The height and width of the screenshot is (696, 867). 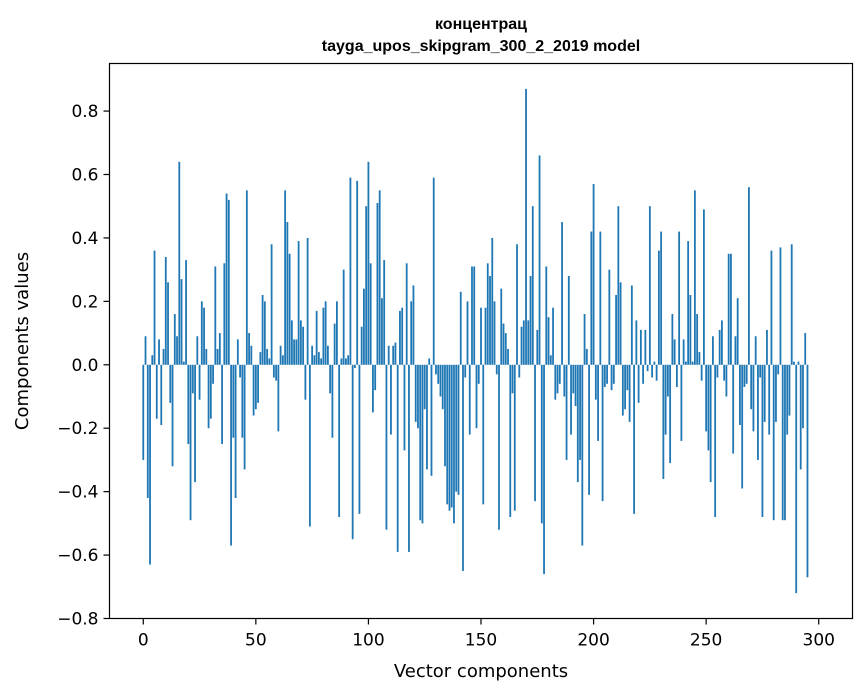 I want to click on y-tick-label: 0.2, so click(x=84, y=302).